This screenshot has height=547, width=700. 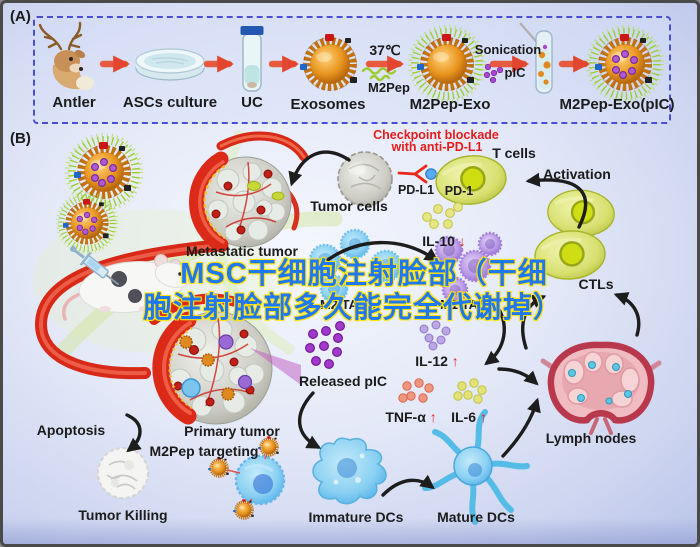 What do you see at coordinates (170, 102) in the screenshot?
I see `label-ascs-culture: ASCs culture` at bounding box center [170, 102].